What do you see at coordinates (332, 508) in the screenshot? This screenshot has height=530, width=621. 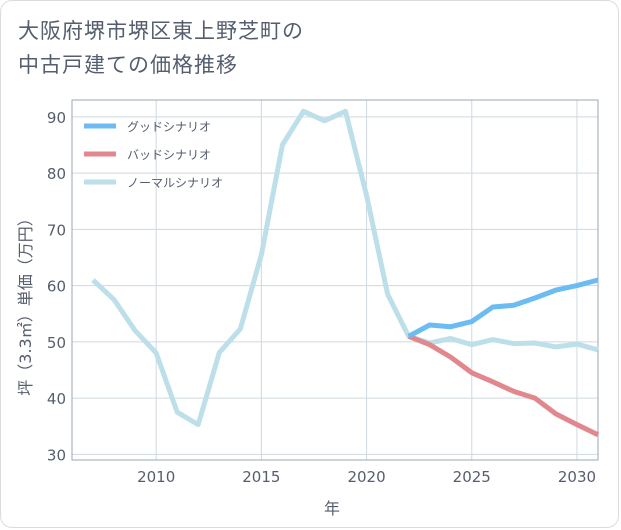 I see `x-axis-label: 年` at bounding box center [332, 508].